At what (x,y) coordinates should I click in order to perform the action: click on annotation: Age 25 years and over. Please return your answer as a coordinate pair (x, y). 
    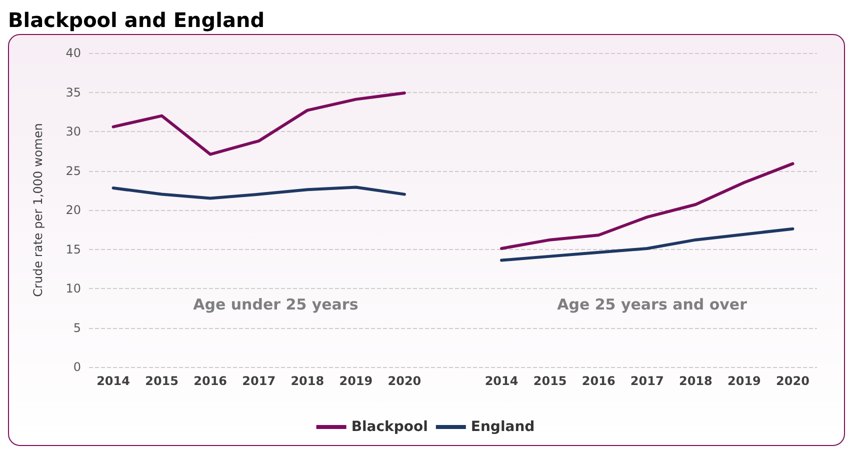
    Looking at the image, I should click on (652, 305).